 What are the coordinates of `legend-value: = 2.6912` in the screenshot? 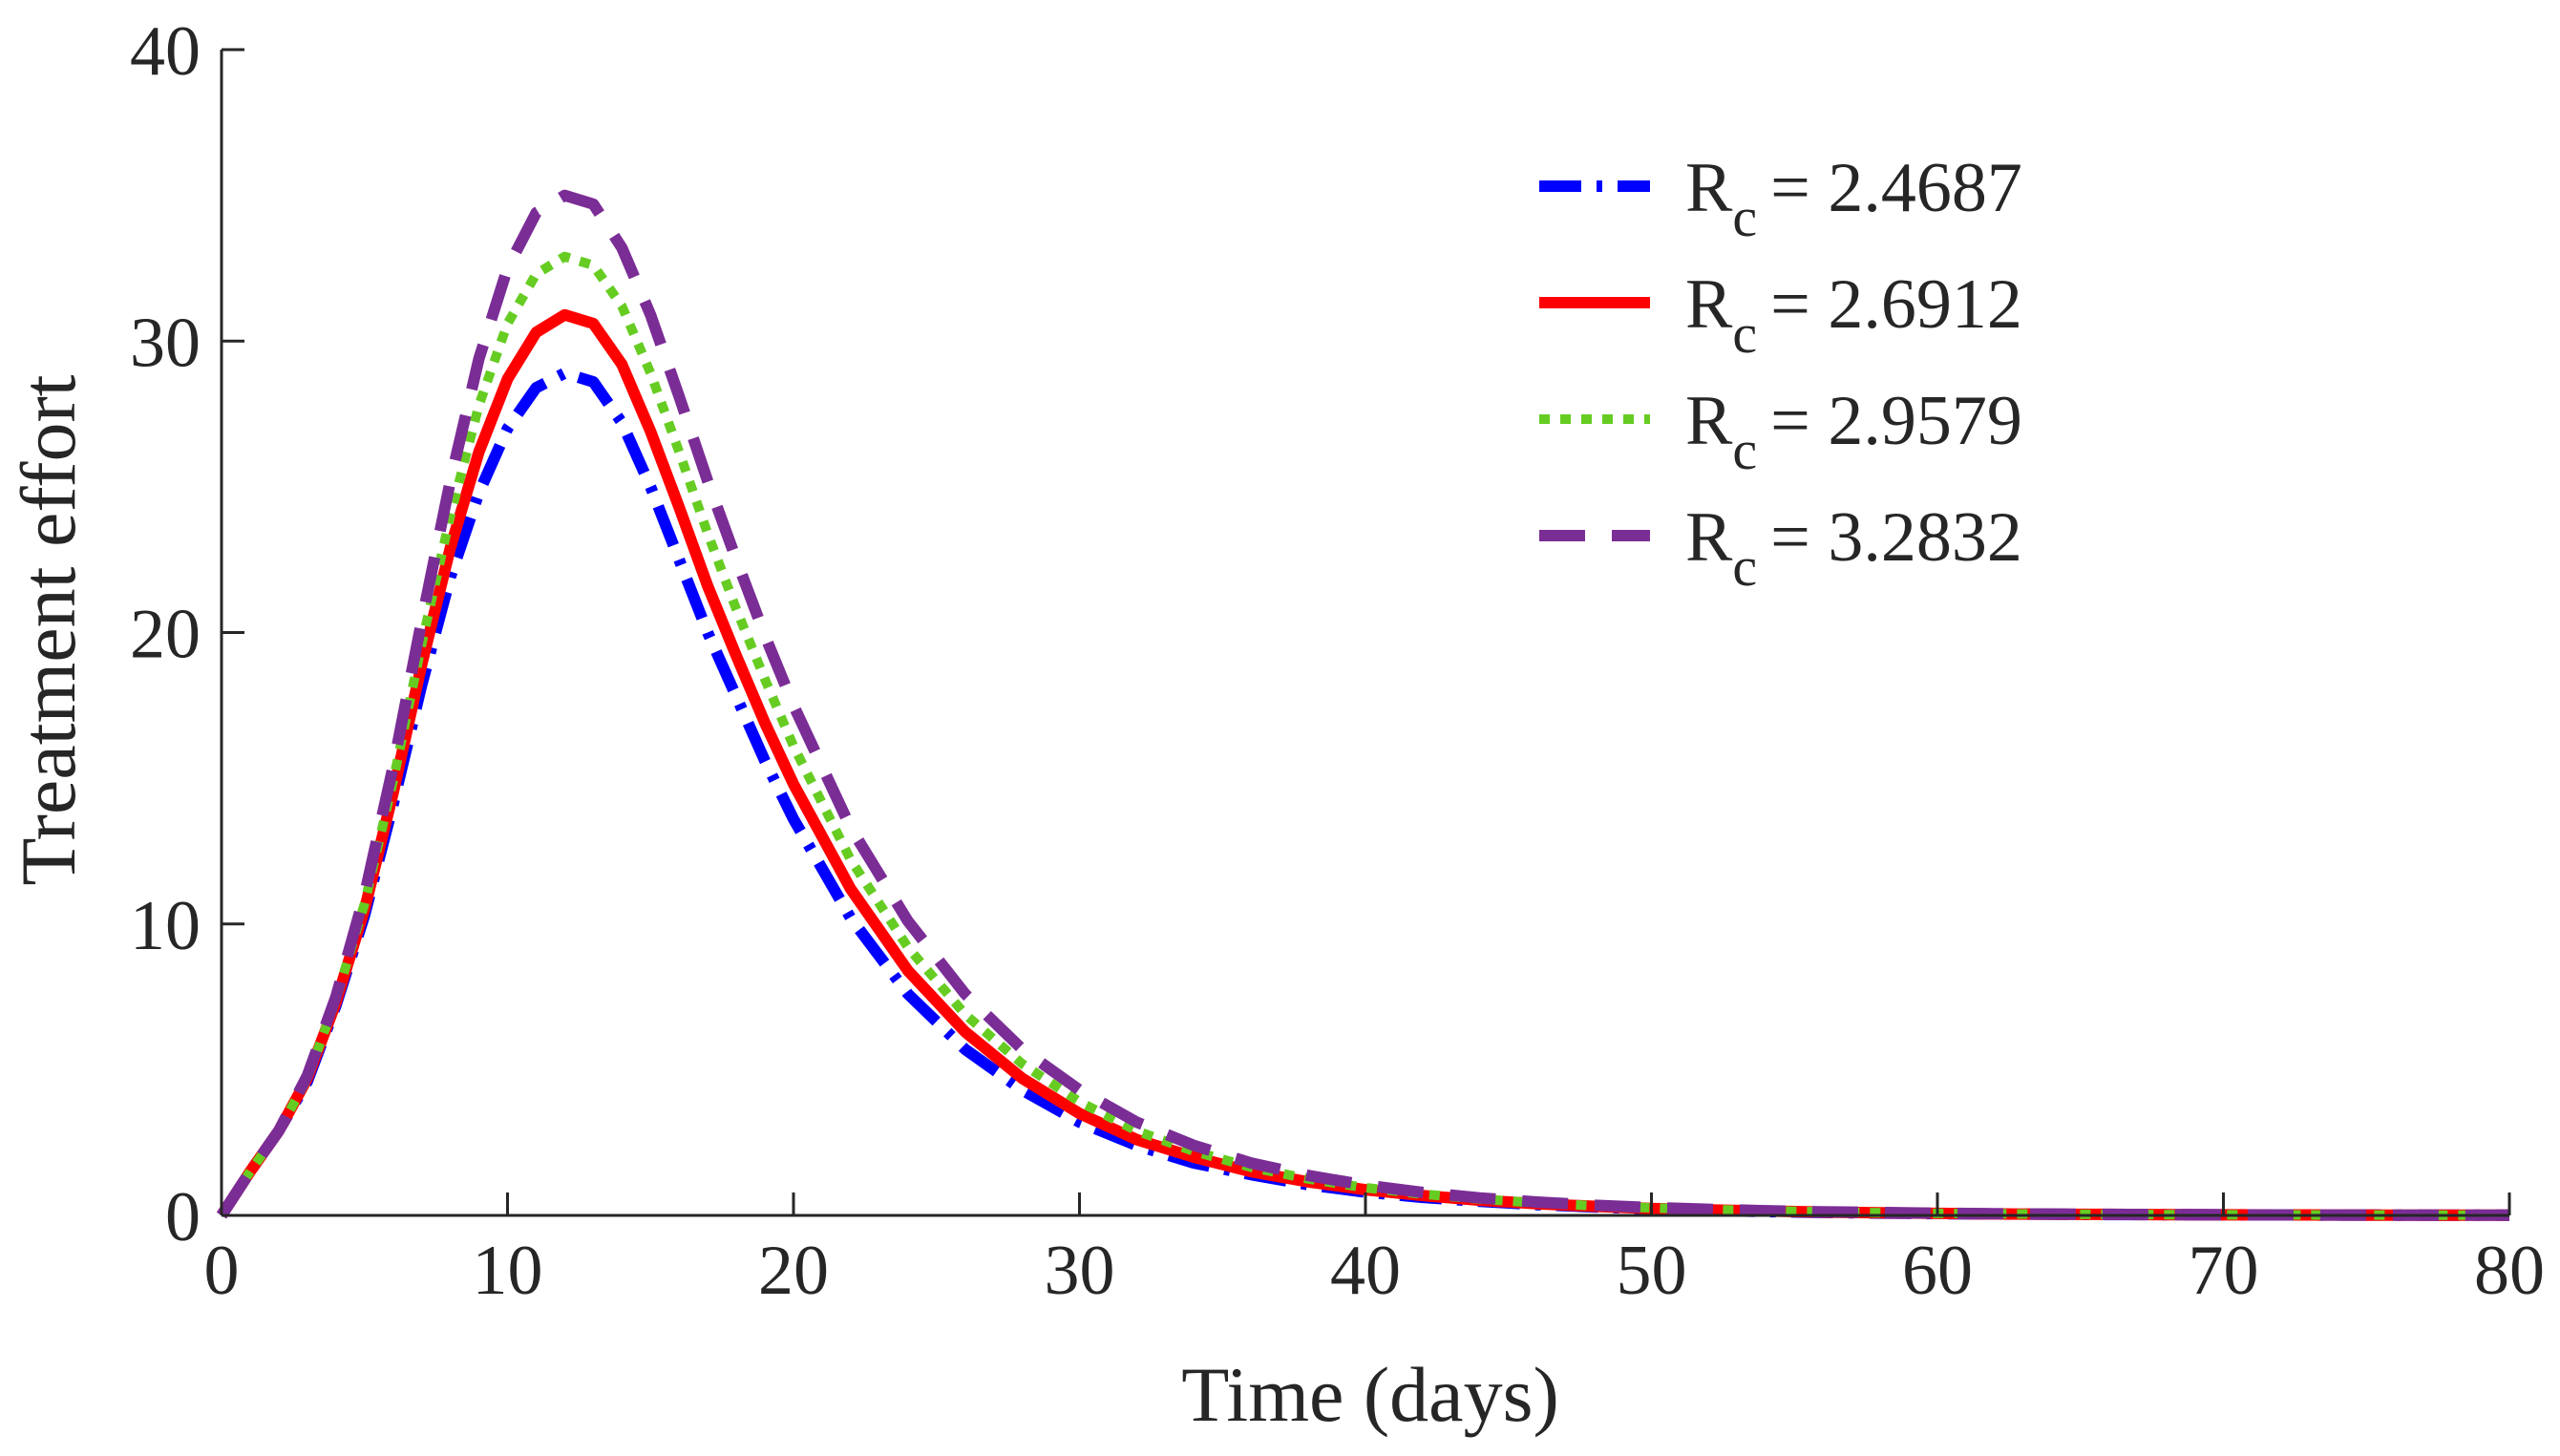 It's located at (1896, 304).